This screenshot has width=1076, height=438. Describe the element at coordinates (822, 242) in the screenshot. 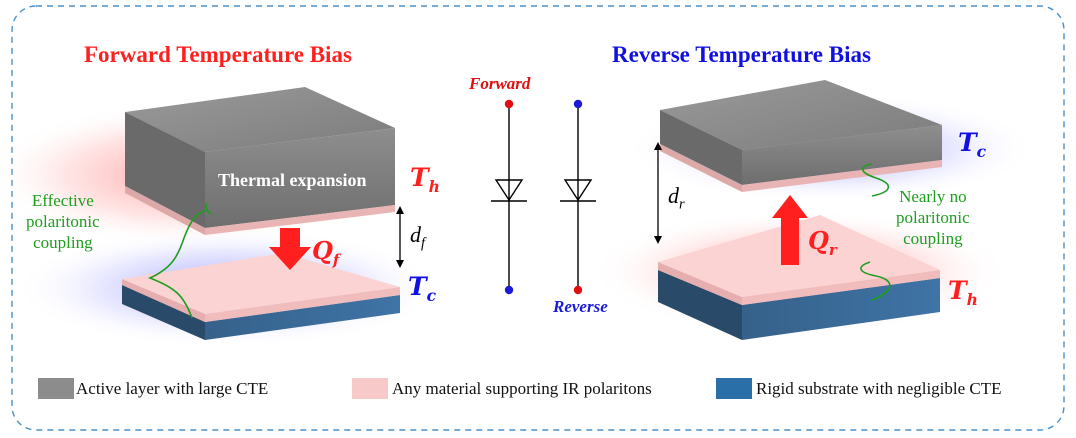

I see `reverse-heat-label: Qr` at that location.